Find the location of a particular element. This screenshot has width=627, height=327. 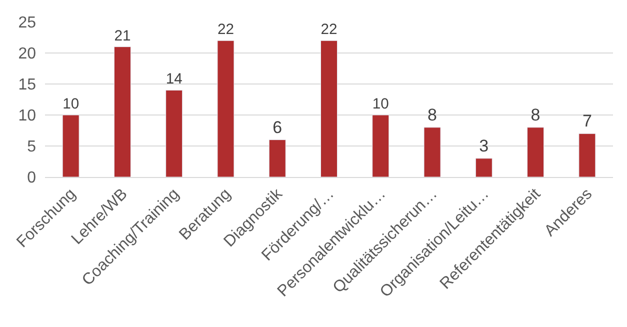

y-tick-label: 0 is located at coordinates (31, 178).